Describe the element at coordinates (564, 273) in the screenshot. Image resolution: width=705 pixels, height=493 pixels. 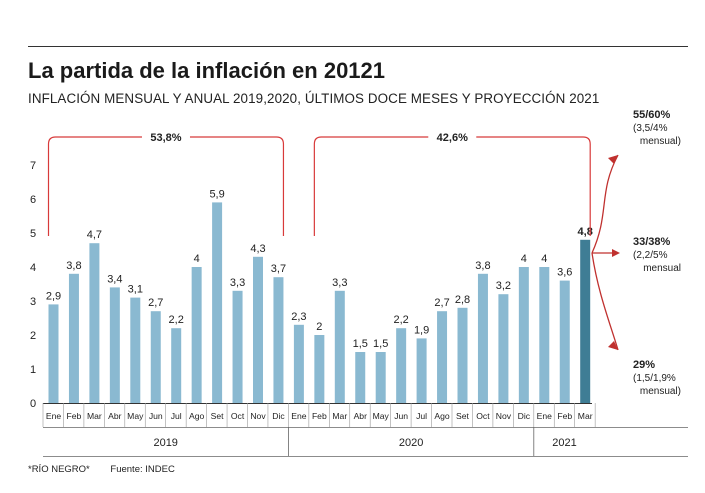
I see `value-label: 3,6` at that location.